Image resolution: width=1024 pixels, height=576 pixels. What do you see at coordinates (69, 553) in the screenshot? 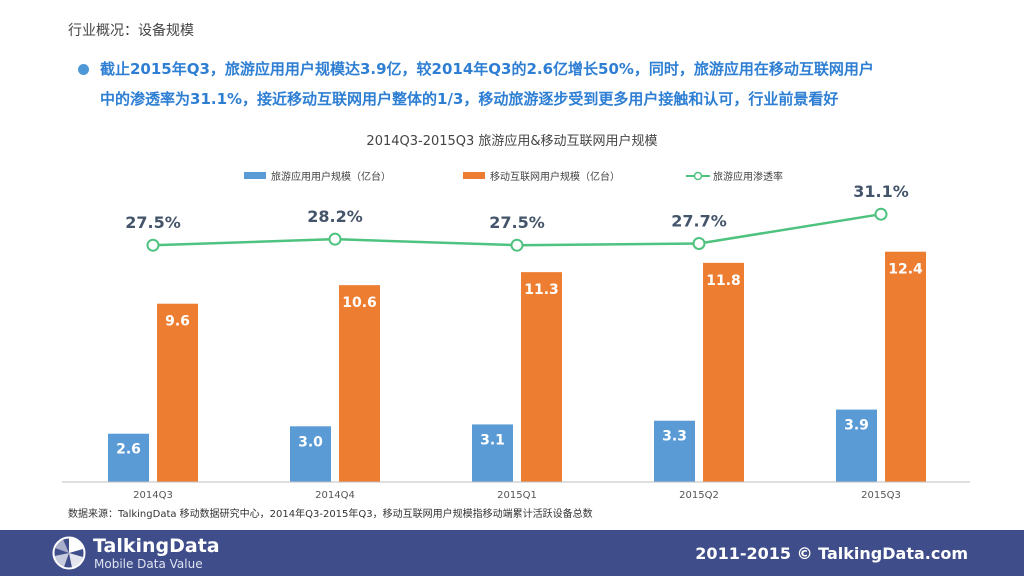
I see `talkingdata-logo-icon` at bounding box center [69, 553].